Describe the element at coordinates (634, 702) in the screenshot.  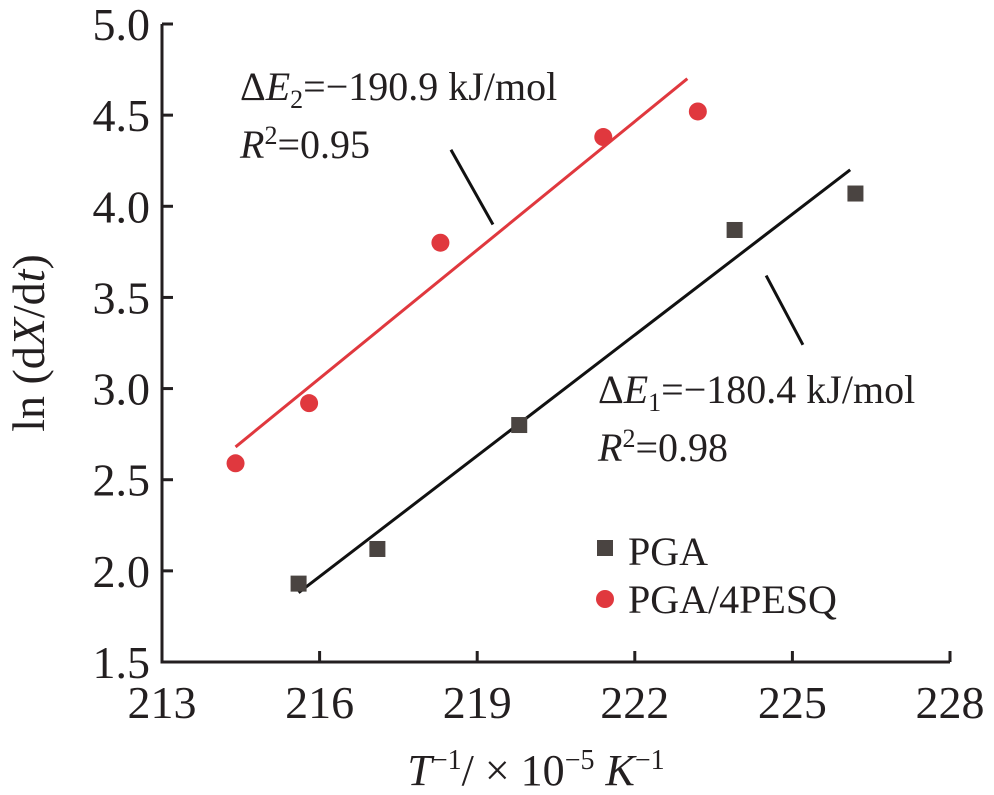
I see `x-tick-label: 222` at that location.